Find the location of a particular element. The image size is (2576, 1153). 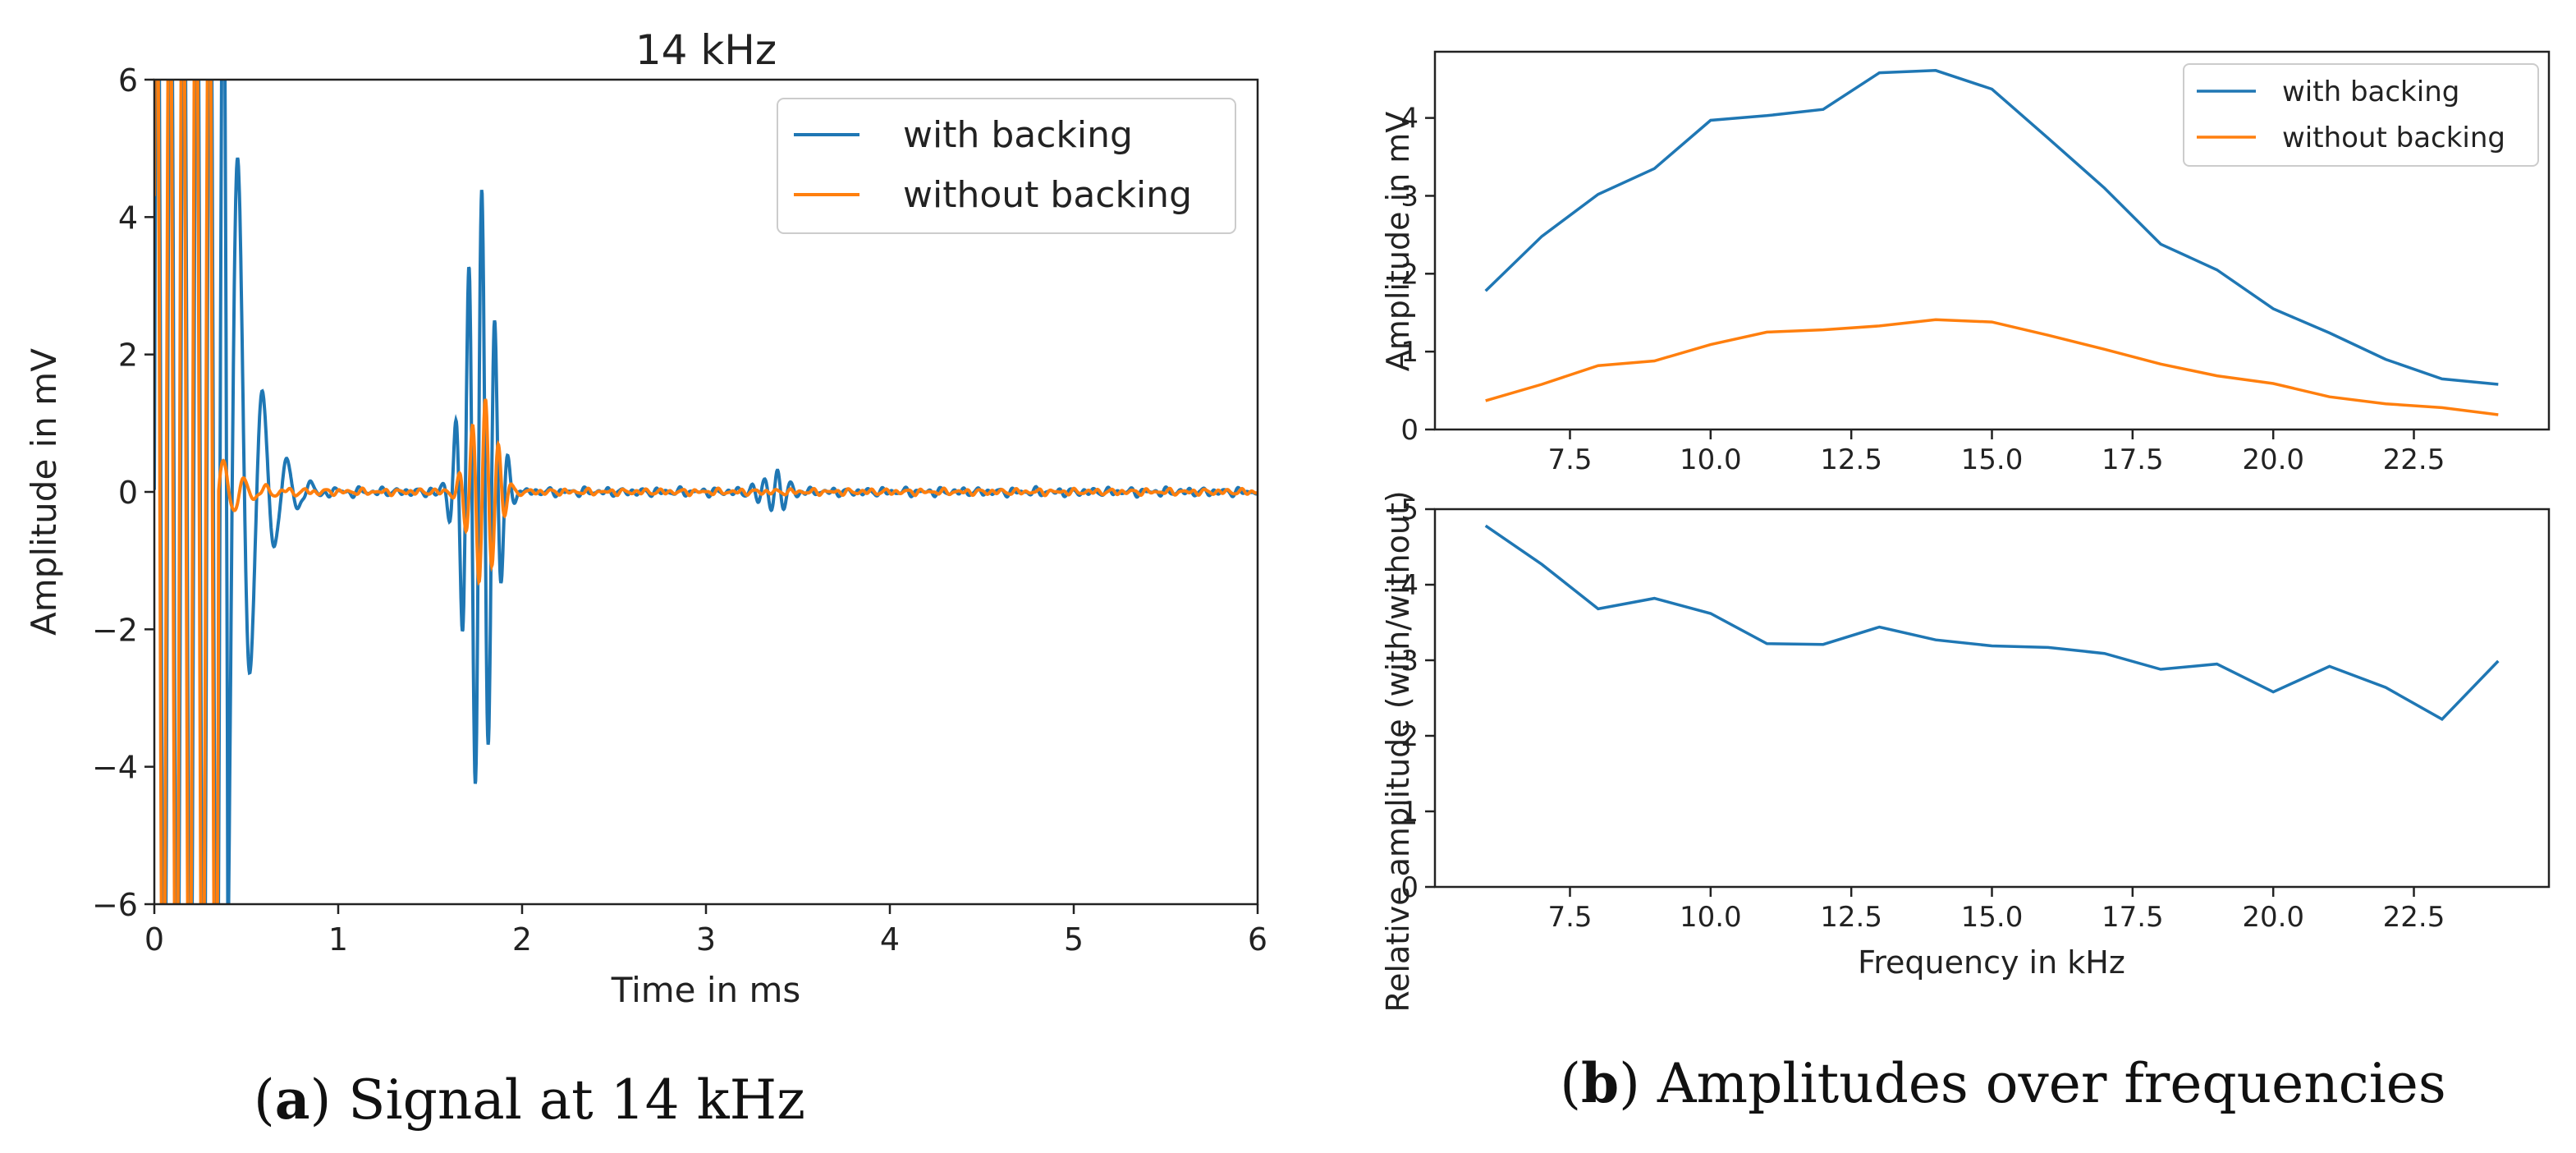

caption-a-letter: a is located at coordinates (293, 1100).